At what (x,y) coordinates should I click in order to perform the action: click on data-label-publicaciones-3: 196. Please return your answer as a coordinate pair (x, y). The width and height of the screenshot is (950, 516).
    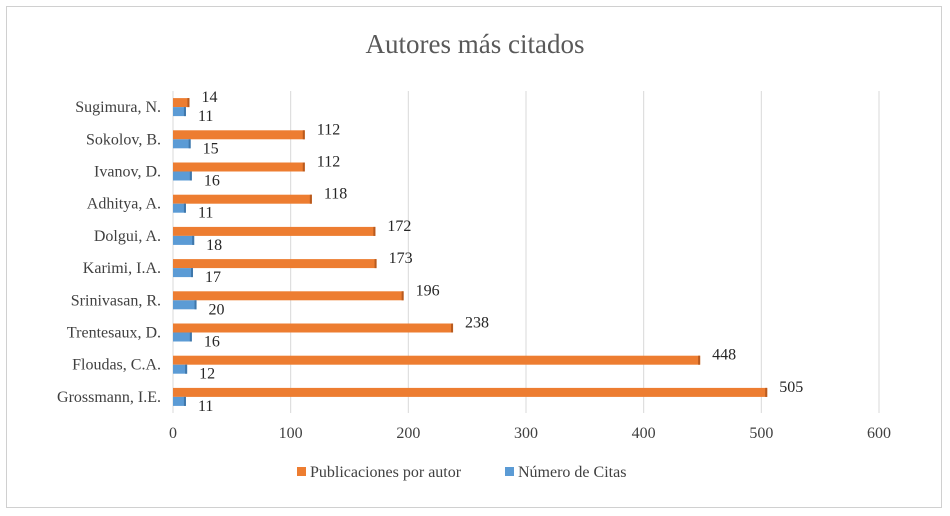
    Looking at the image, I should click on (428, 290).